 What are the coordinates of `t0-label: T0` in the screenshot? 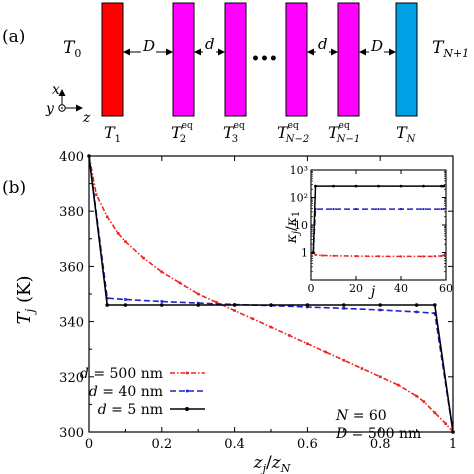 It's located at (72, 49).